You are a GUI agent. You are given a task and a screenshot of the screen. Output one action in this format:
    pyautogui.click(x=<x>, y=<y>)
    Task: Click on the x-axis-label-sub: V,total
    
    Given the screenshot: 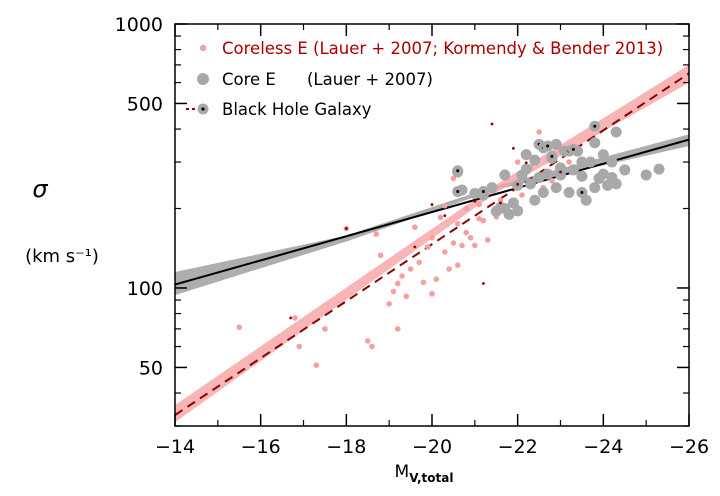 What is the action you would take?
    pyautogui.click(x=431, y=478)
    